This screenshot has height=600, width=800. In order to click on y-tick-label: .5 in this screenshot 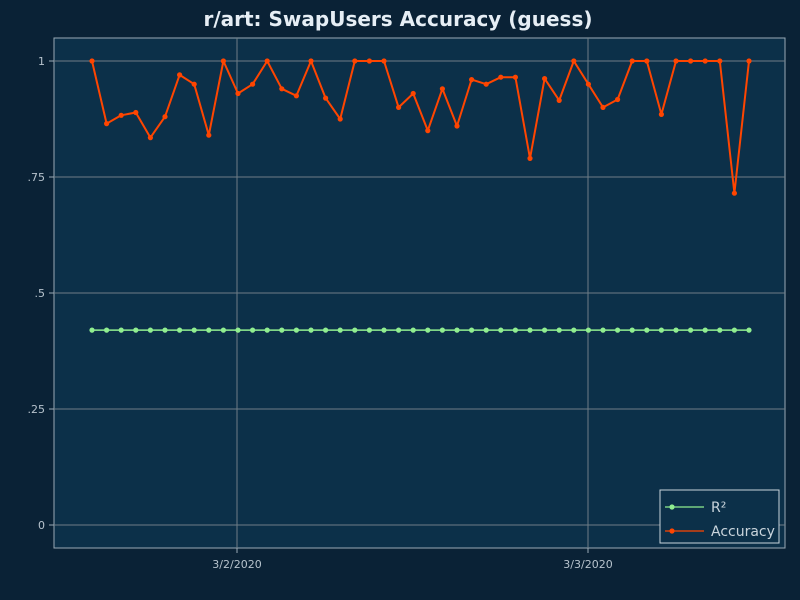, I will do `click(40, 293)`.